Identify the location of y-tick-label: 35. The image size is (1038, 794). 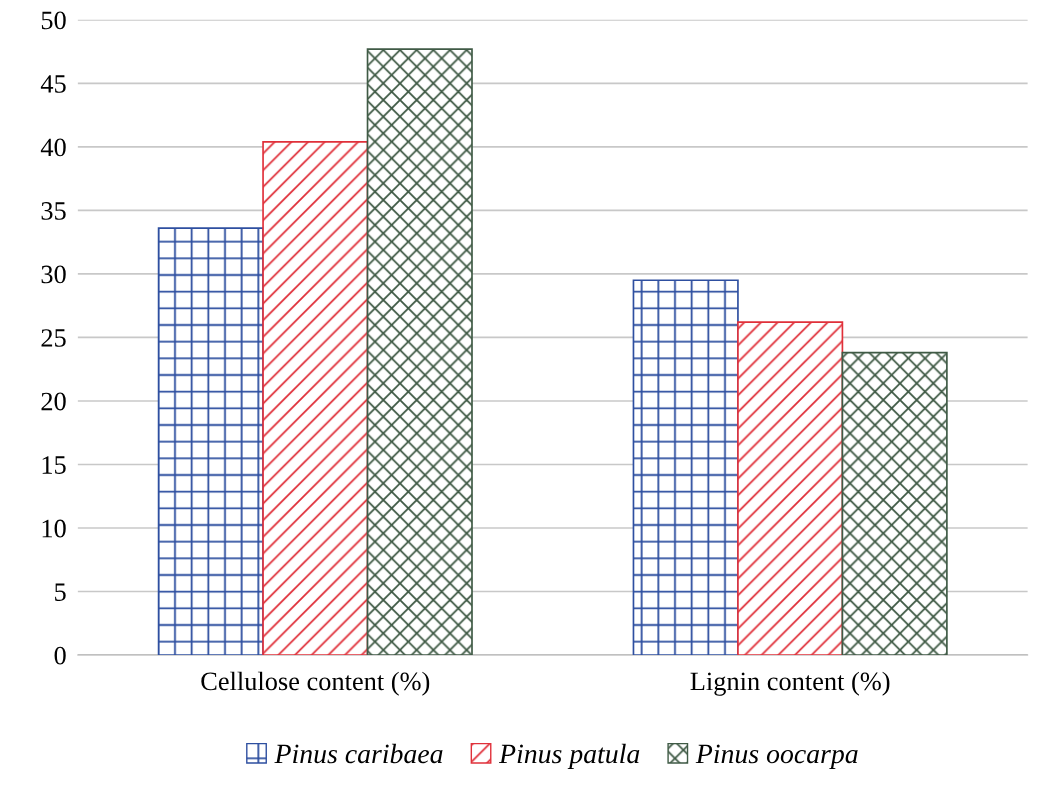
(53, 211).